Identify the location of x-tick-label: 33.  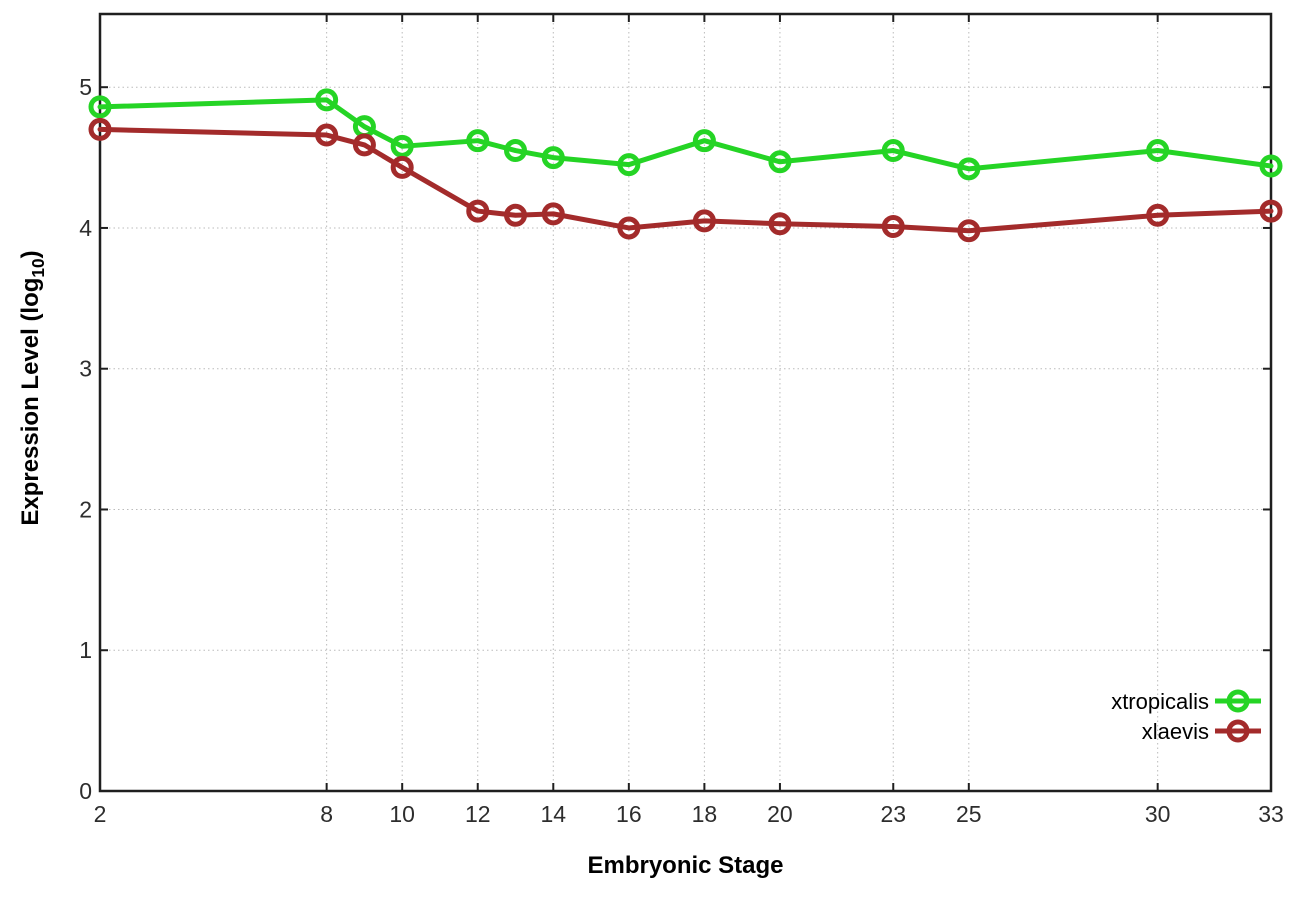
(1271, 814).